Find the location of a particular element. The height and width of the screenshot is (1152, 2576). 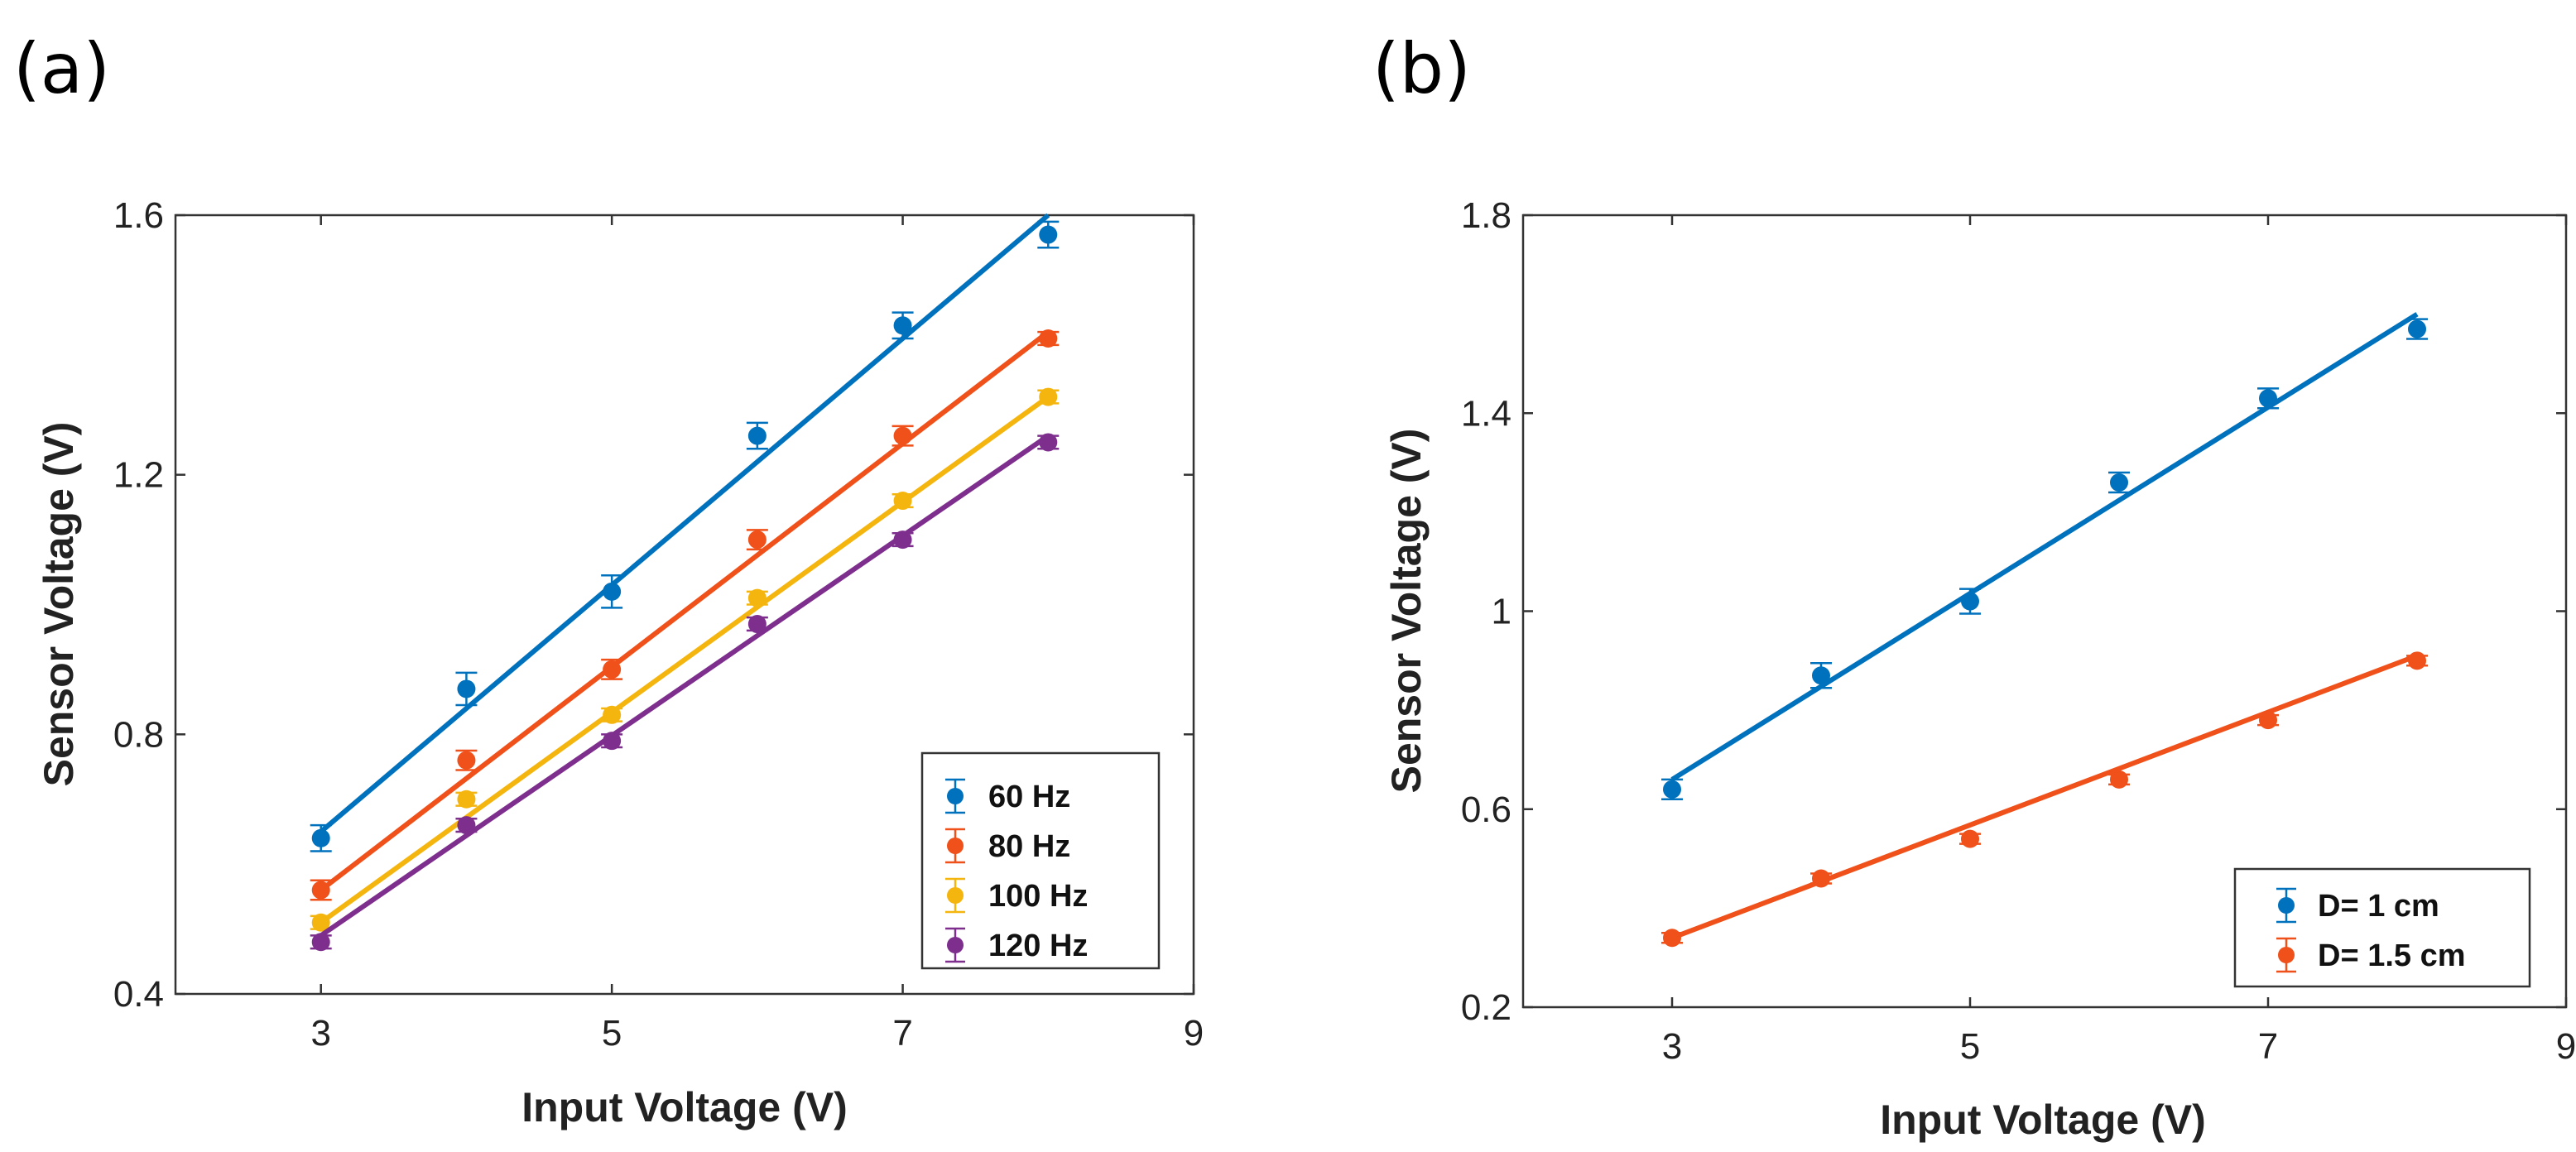

panel-b-ytick-label: 1.4 is located at coordinates (1486, 413).